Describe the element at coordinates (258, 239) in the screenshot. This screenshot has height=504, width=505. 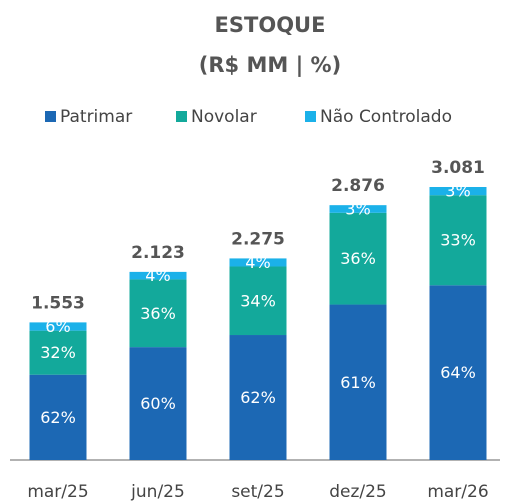
I see `total-label: 2.275` at that location.